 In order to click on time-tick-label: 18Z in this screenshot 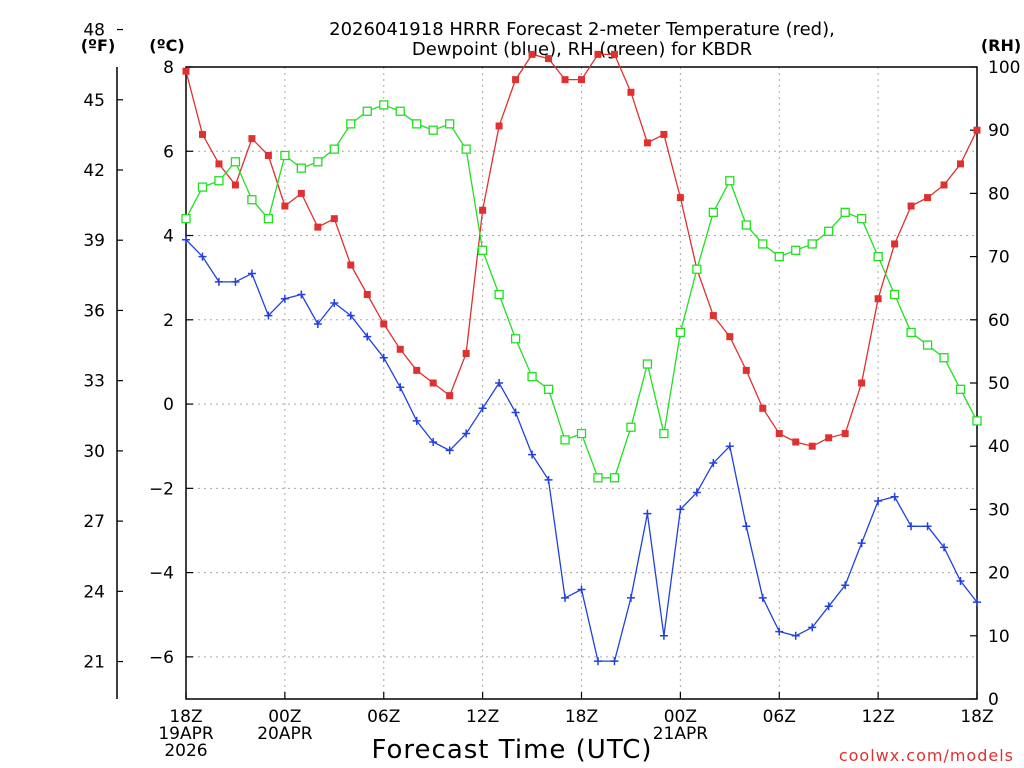, I will do `click(976, 717)`.